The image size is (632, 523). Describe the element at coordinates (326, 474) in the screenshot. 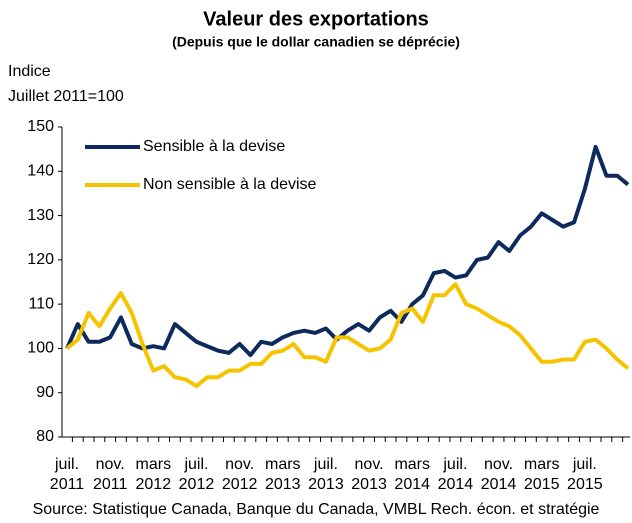

I see `x-tick-label: juil. 2013` at that location.